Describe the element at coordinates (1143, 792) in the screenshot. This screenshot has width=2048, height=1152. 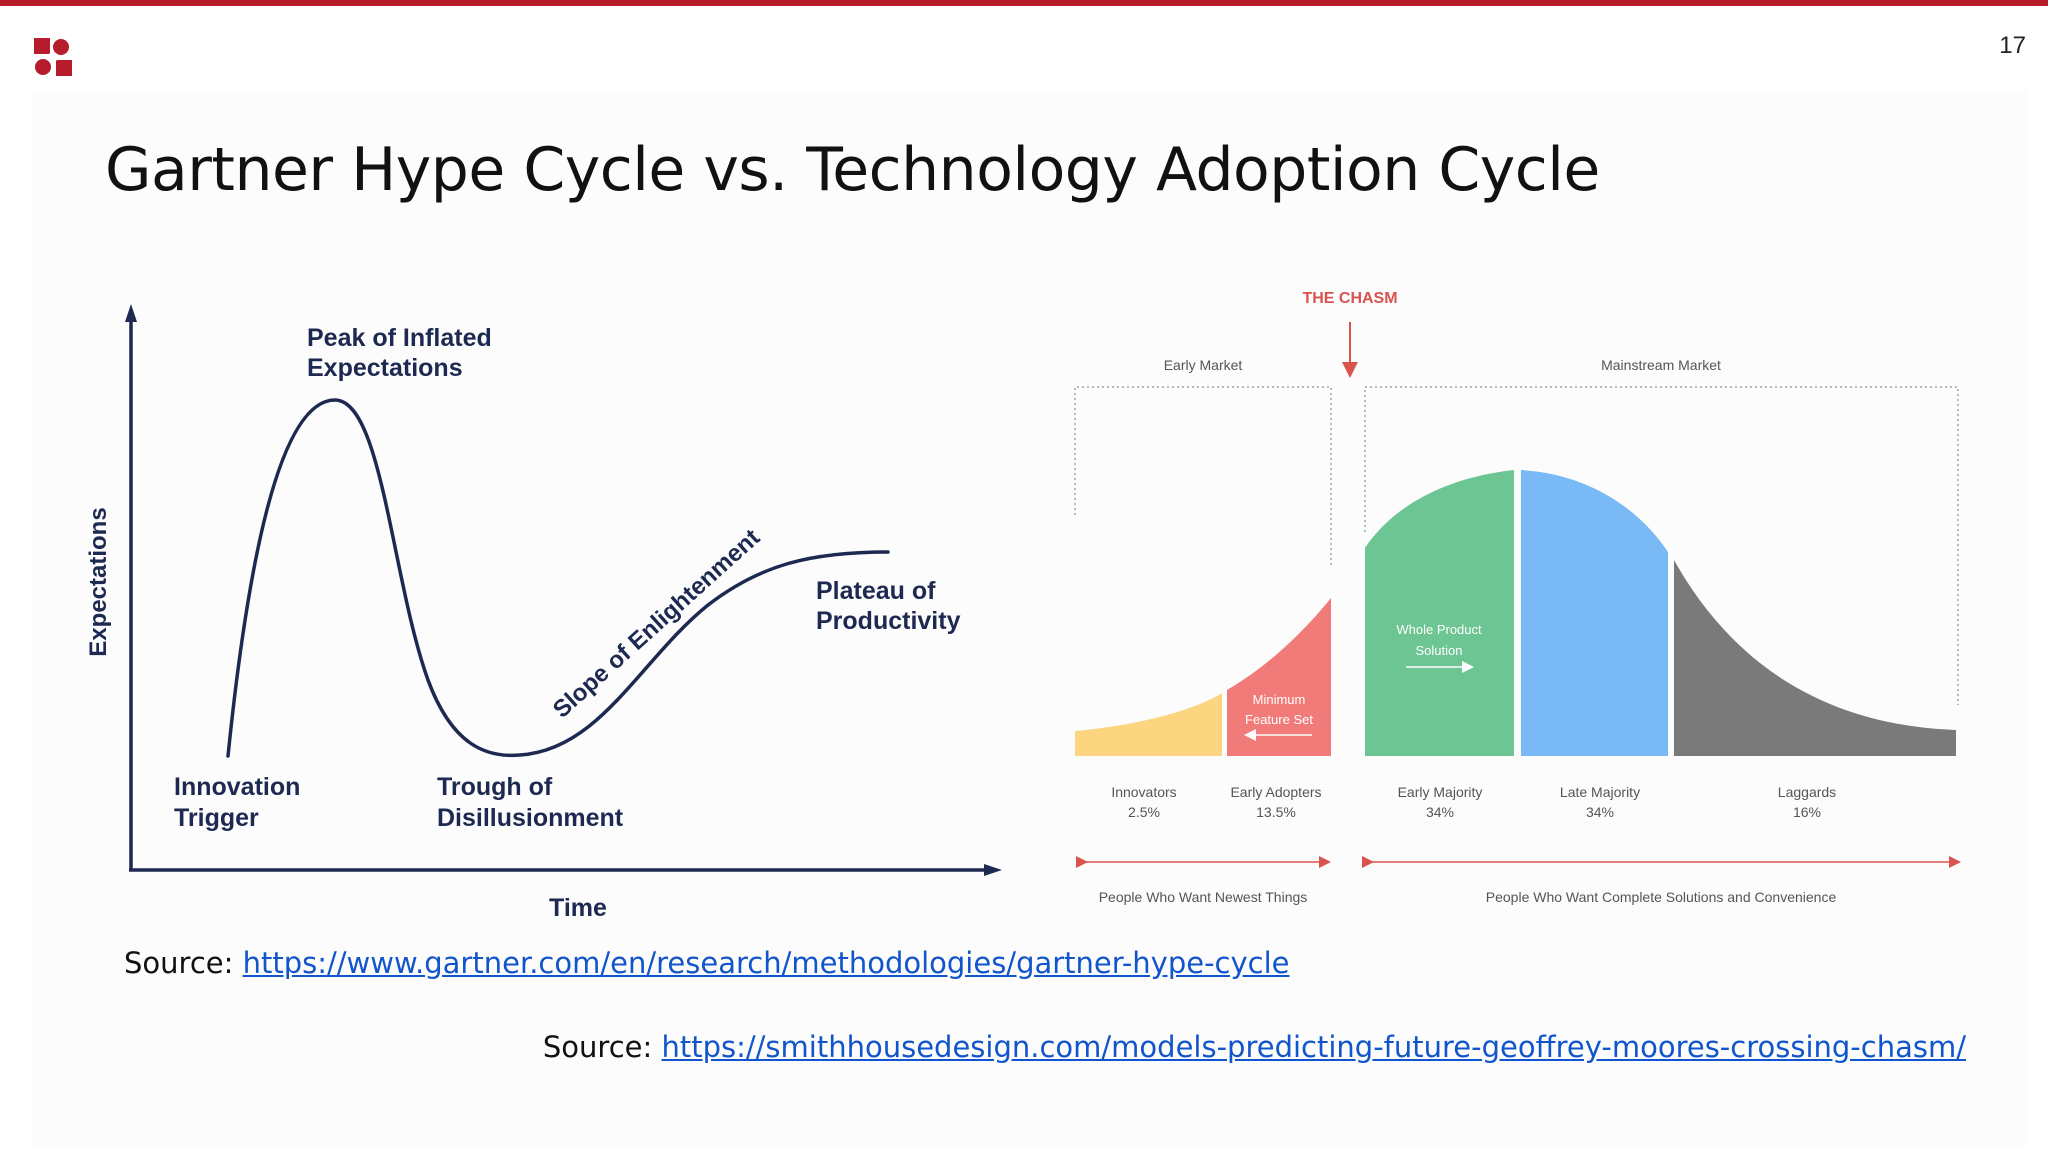
I see `segment-innovators-name: Innovators` at that location.